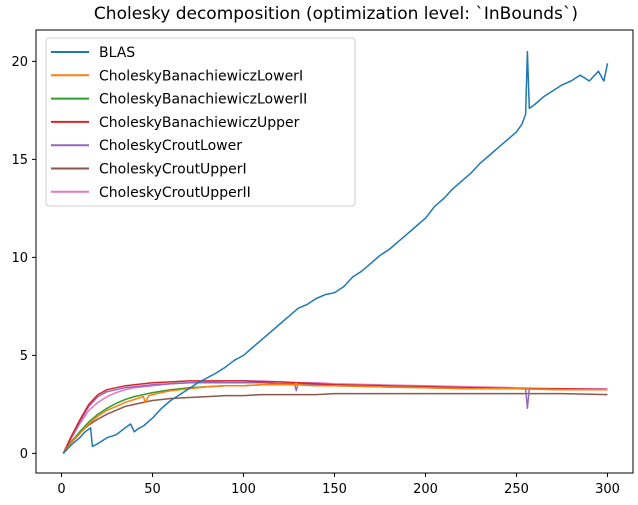  I want to click on x-tick-label: 300, so click(607, 489).